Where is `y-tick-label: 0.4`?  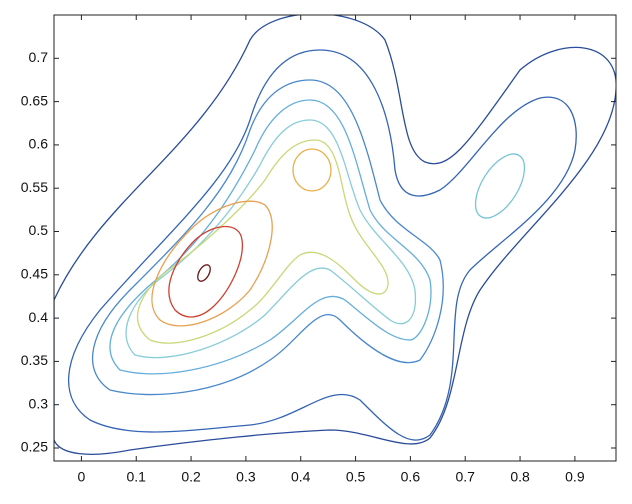 y-tick-label: 0.4 is located at coordinates (39, 317).